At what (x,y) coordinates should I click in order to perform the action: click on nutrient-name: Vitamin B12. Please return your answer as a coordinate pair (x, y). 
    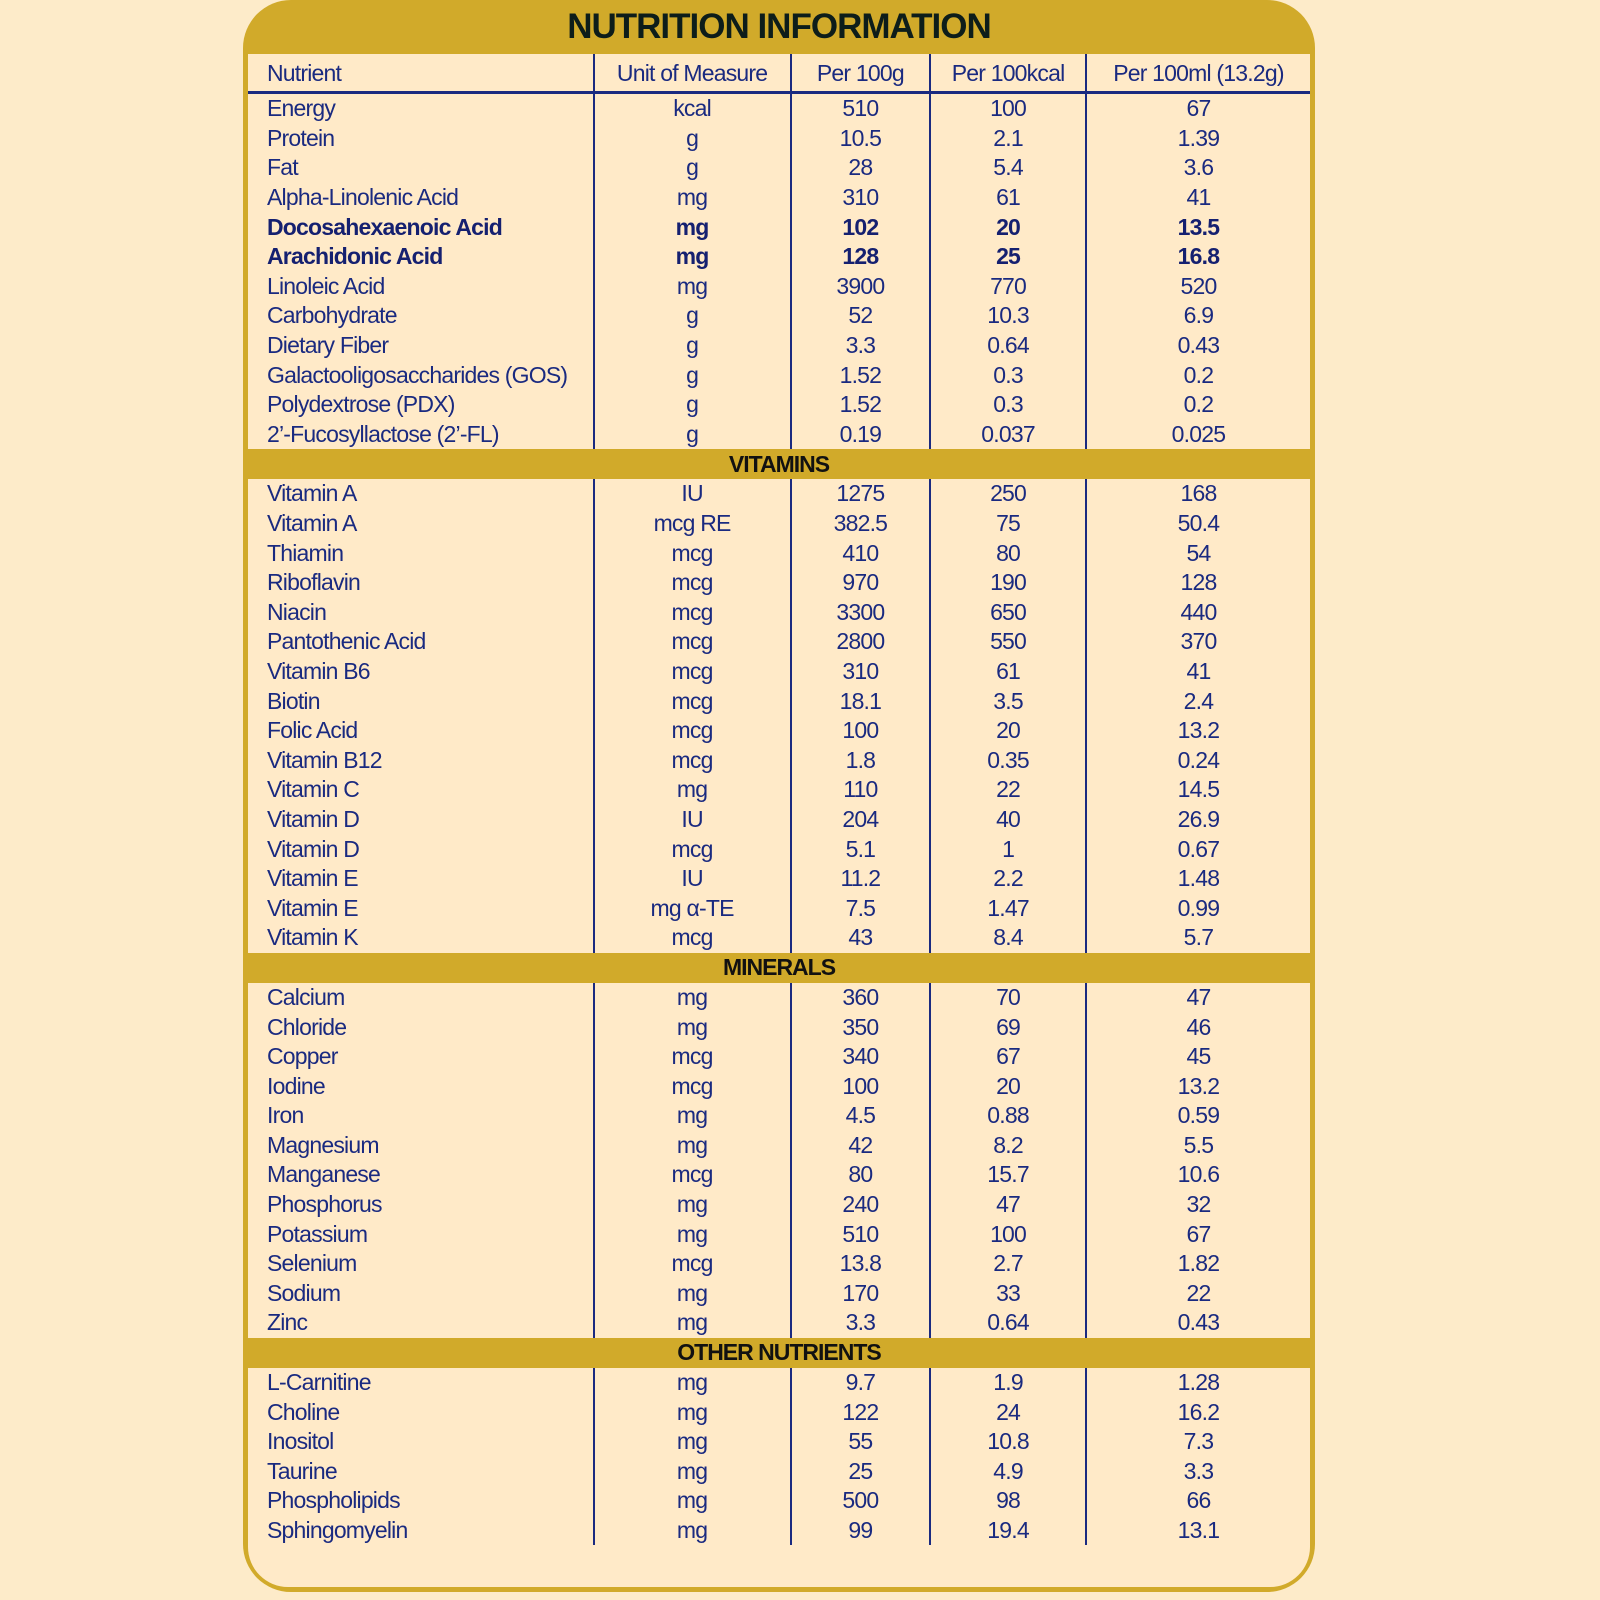
    Looking at the image, I should click on (325, 759).